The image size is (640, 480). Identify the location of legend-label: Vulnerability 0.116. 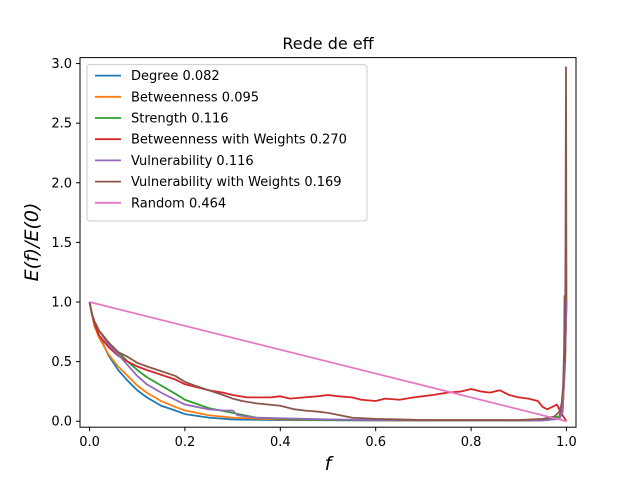
(192, 161).